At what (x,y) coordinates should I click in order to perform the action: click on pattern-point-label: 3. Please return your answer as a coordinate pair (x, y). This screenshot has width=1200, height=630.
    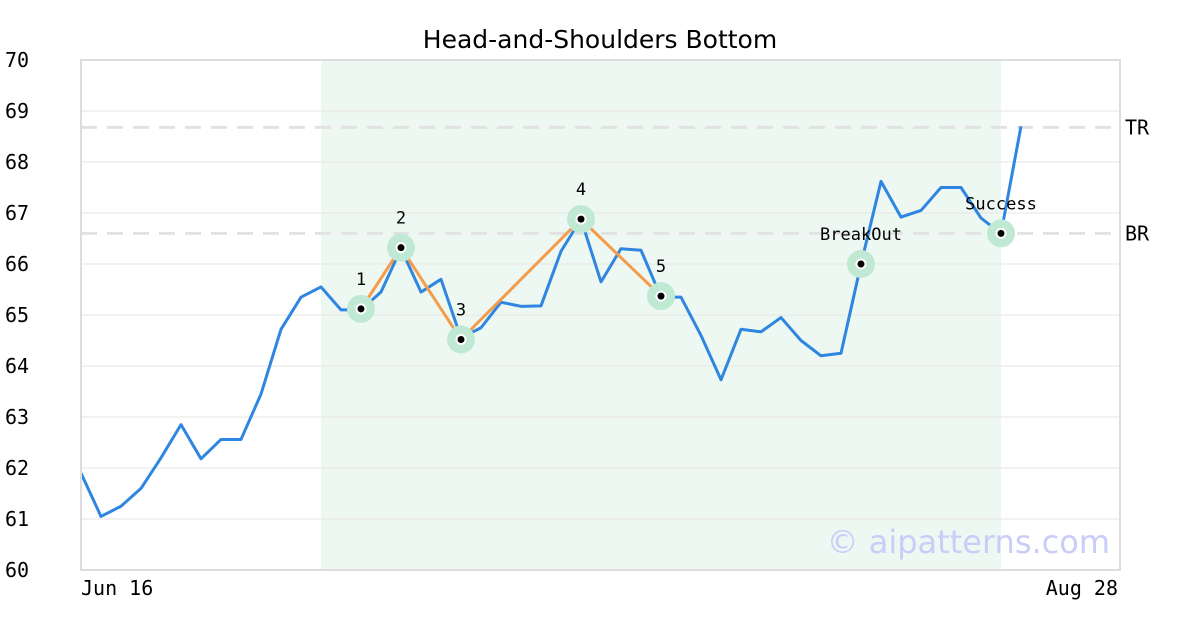
    Looking at the image, I should click on (461, 310).